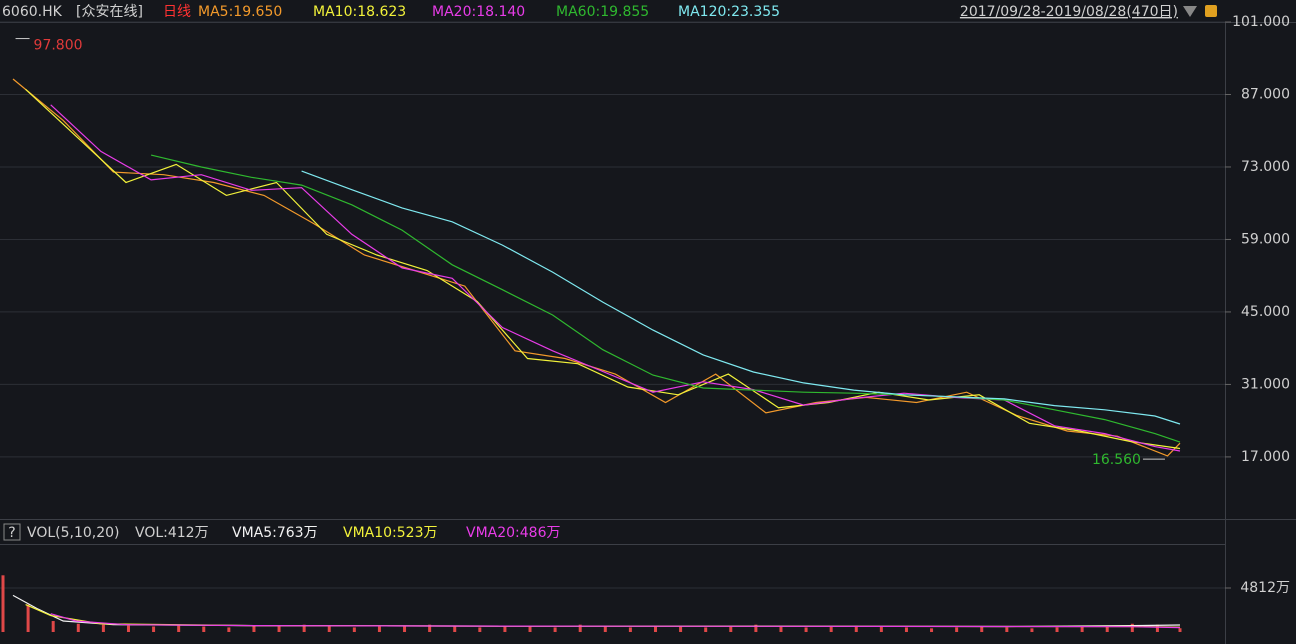  Describe the element at coordinates (177, 12) in the screenshot. I see `period: 日线` at that location.